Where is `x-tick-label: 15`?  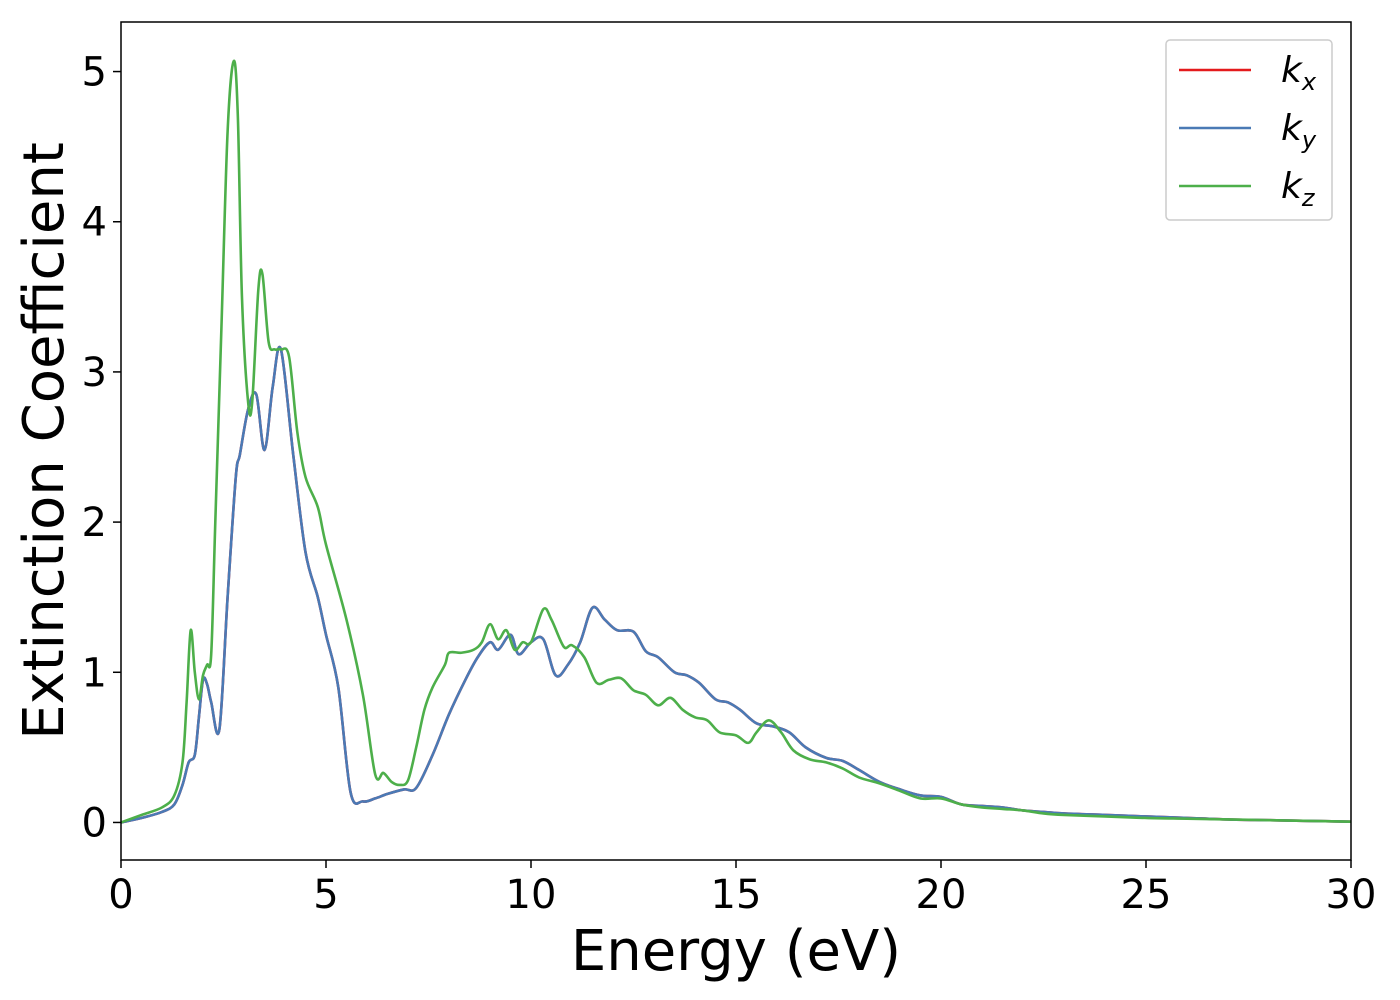
x-tick-label: 15 is located at coordinates (736, 895).